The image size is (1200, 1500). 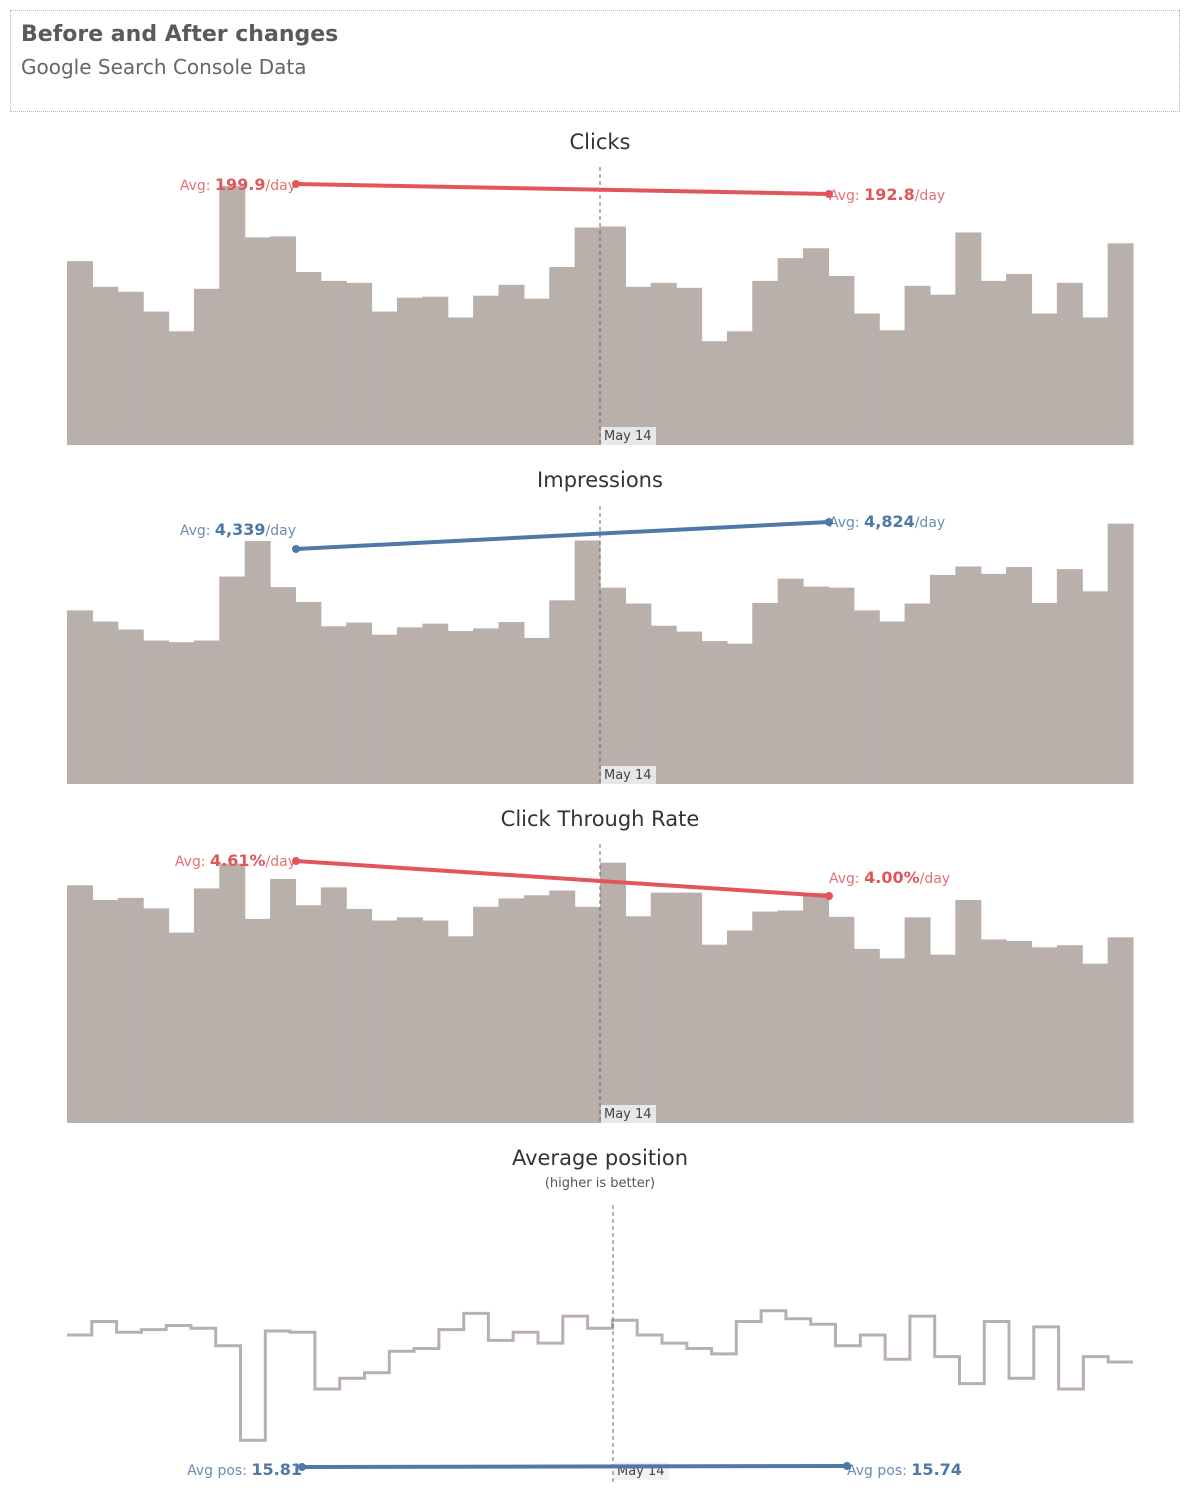 I want to click on date-label: May 14, so click(x=628, y=775).